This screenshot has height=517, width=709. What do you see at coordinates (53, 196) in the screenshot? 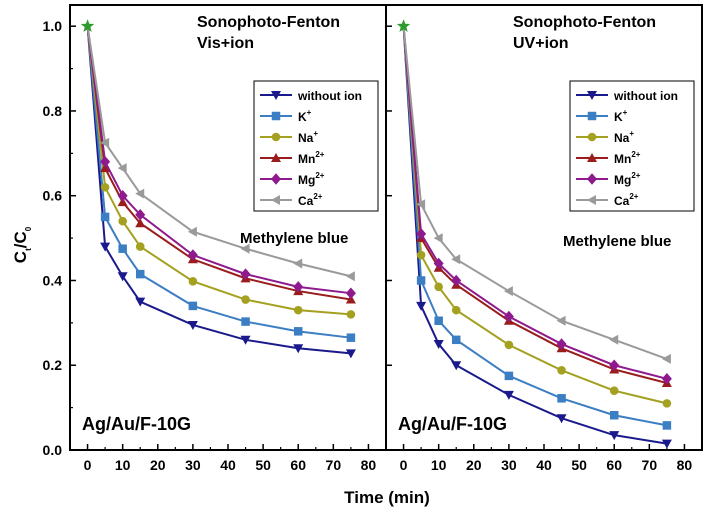
I see `y-tick-label: 0.6` at bounding box center [53, 196].